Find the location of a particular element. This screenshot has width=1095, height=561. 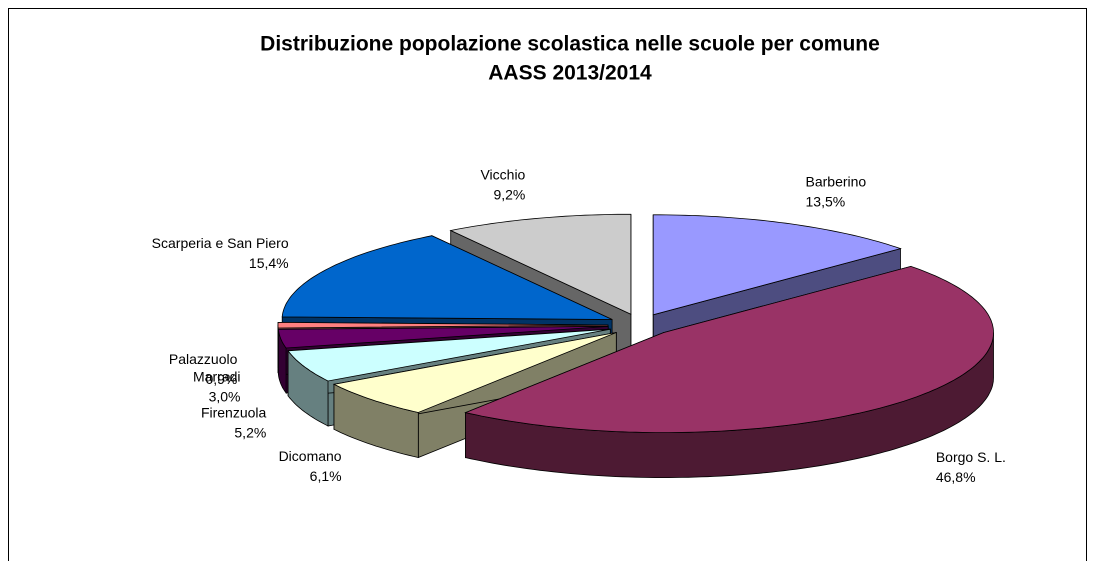

data-label-value: 0,9% is located at coordinates (221, 379).